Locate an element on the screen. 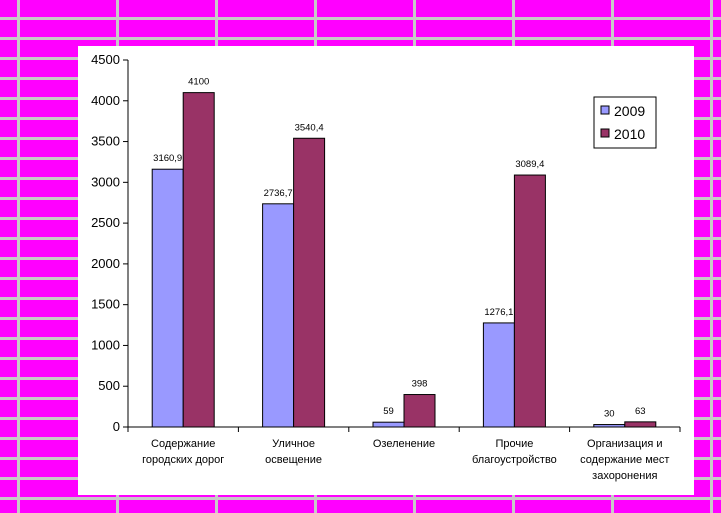  category-label: Содержание is located at coordinates (183, 444).